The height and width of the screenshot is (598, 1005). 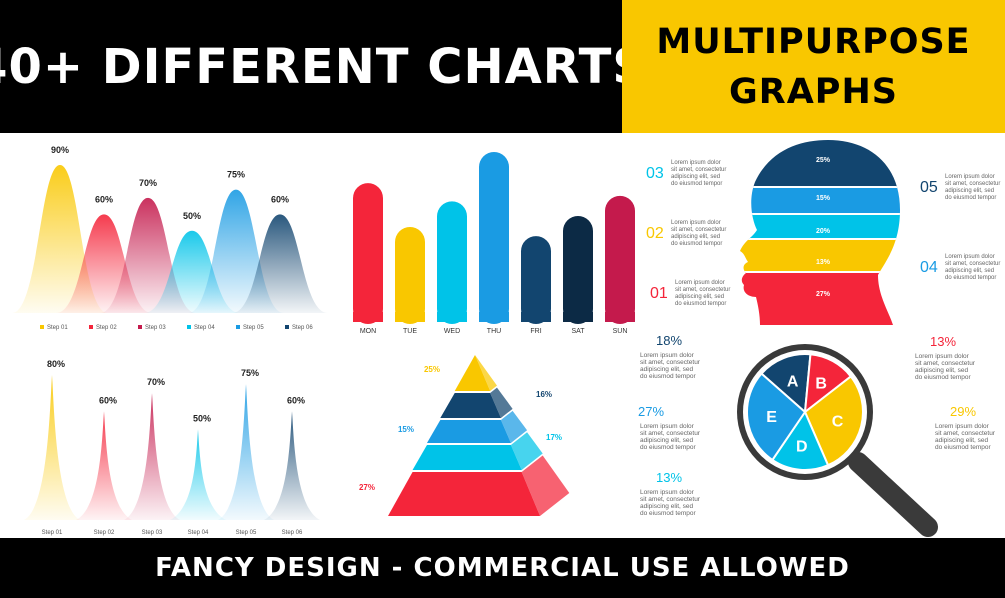 I want to click on tick-label: Step 06, so click(x=292, y=533).